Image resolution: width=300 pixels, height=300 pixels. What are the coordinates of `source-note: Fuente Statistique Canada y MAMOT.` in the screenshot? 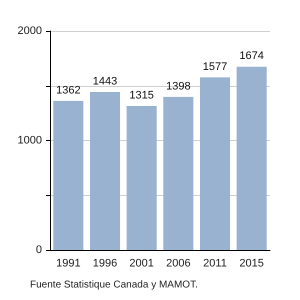 It's located at (114, 285).